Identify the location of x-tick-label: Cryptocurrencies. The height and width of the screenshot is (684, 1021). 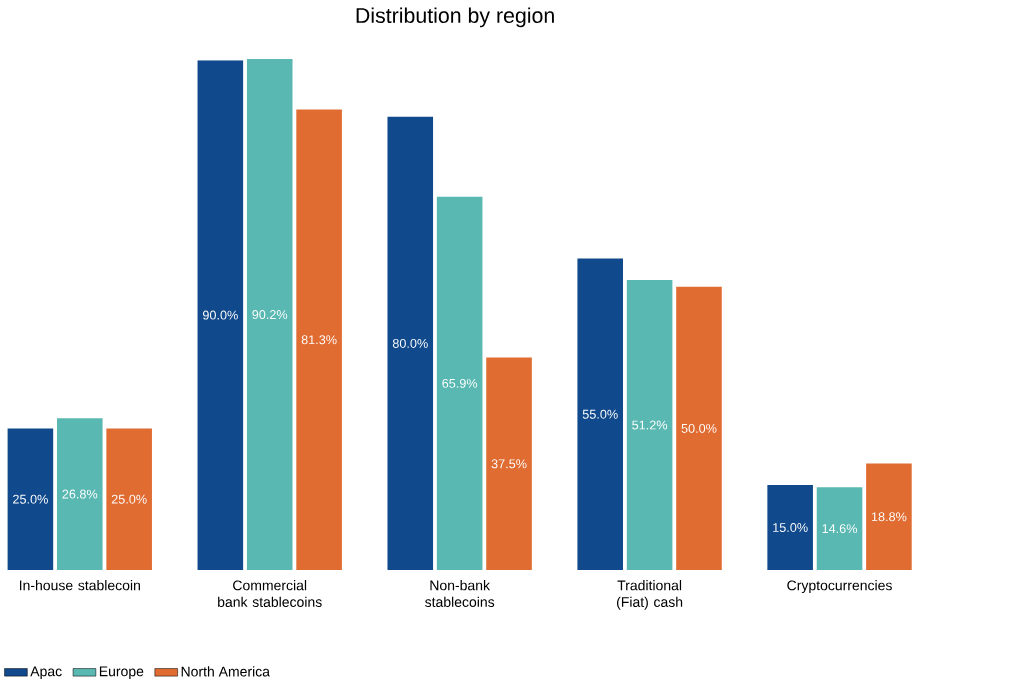
(839, 587).